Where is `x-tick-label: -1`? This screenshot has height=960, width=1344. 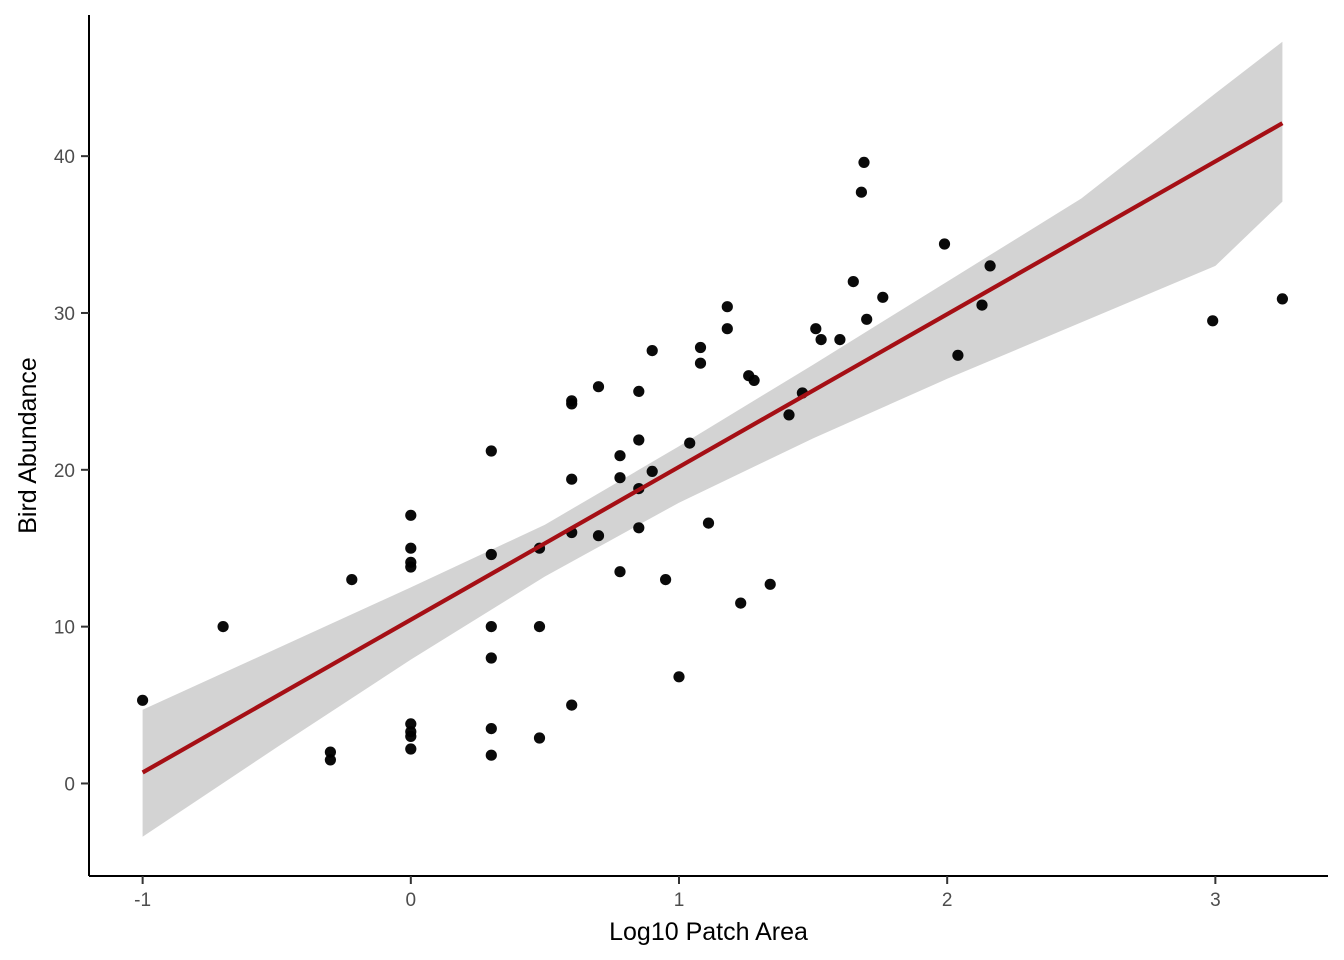
x-tick-label: -1 is located at coordinates (142, 900).